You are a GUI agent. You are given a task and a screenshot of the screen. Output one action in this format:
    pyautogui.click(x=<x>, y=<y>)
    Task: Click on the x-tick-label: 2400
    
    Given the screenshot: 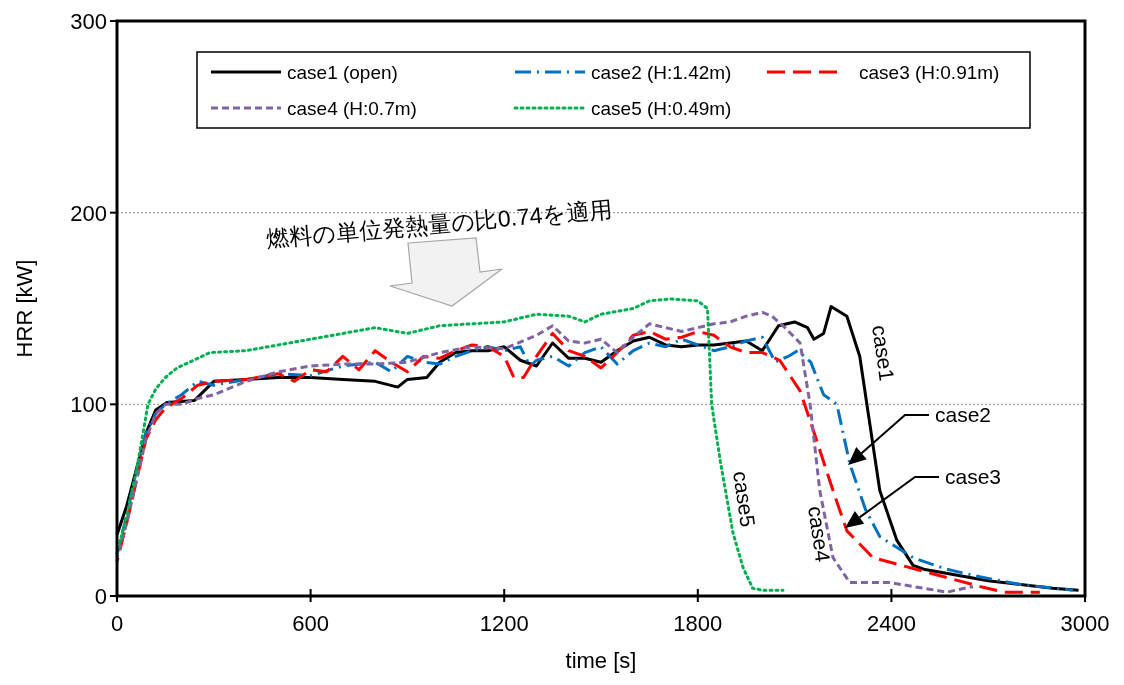 What is the action you would take?
    pyautogui.click(x=891, y=623)
    